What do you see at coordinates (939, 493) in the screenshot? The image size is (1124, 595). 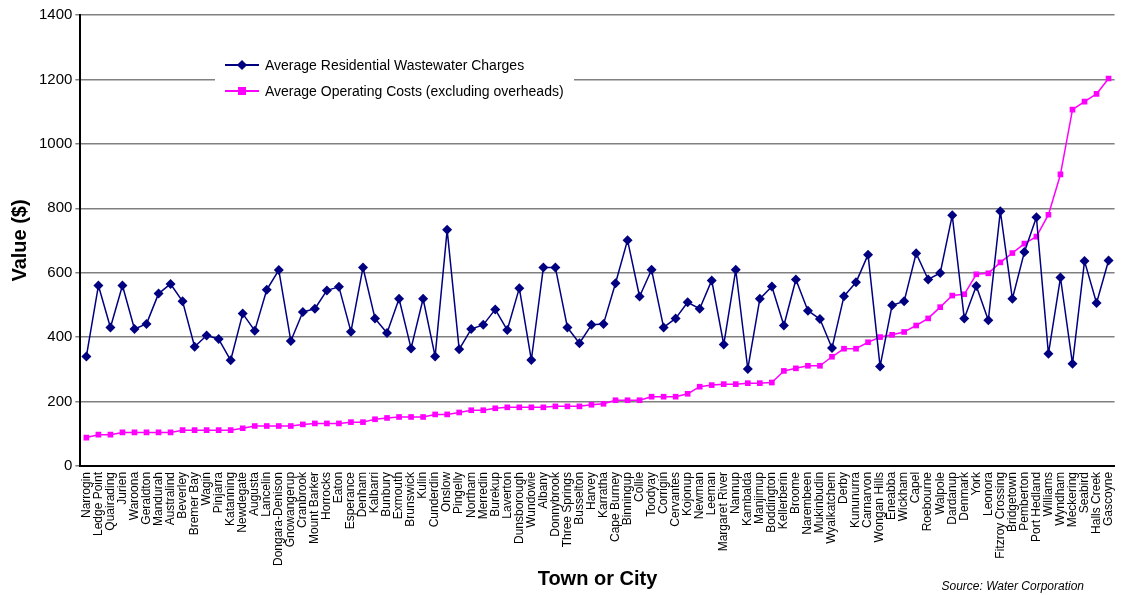 I see `x-tick-label: Walpole` at bounding box center [939, 493].